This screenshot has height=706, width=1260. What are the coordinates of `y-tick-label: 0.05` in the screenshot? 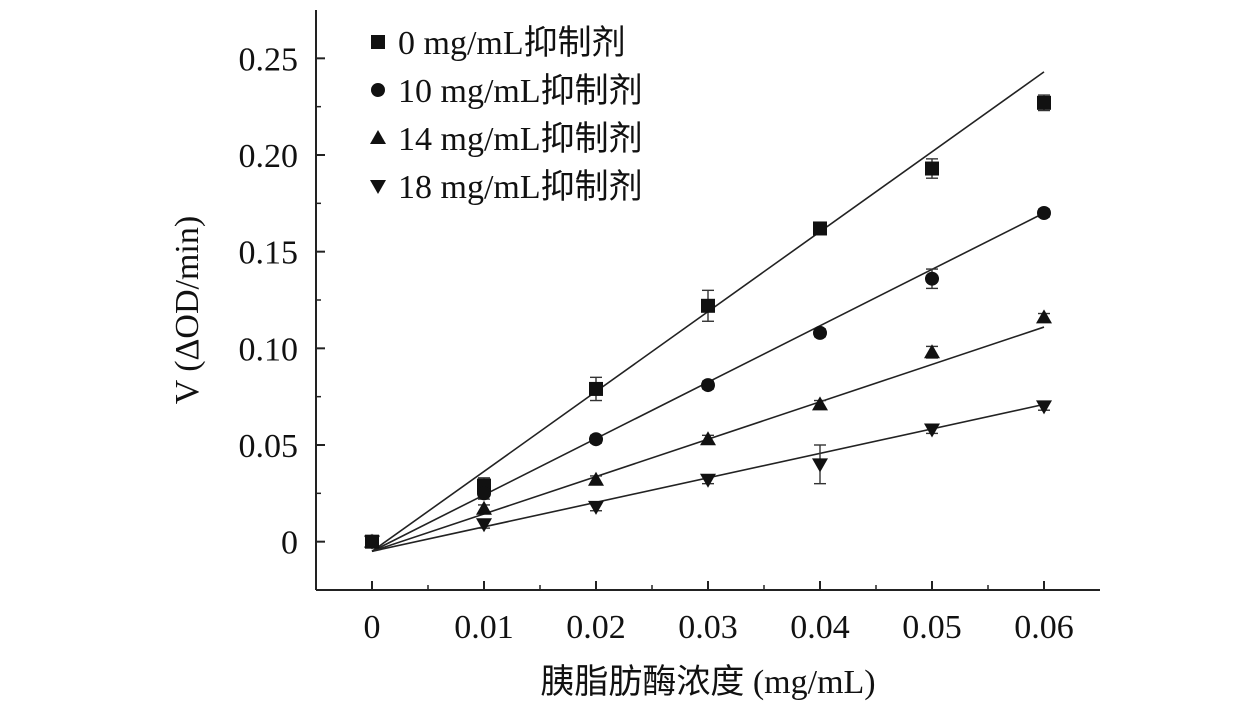 It's located at (269, 446).